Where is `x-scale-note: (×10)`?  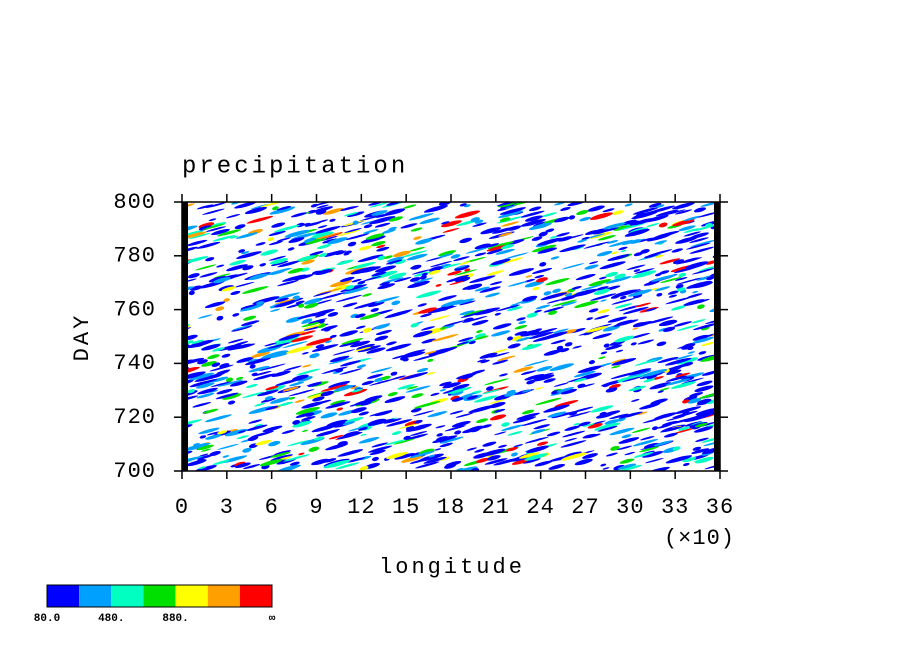
x-scale-note: (×10) is located at coordinates (699, 538).